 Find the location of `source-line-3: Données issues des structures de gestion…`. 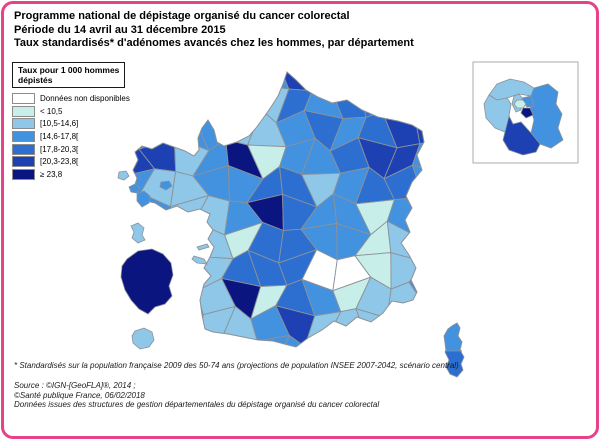

source-line-3: Données issues des structures de gestion… is located at coordinates (197, 404).